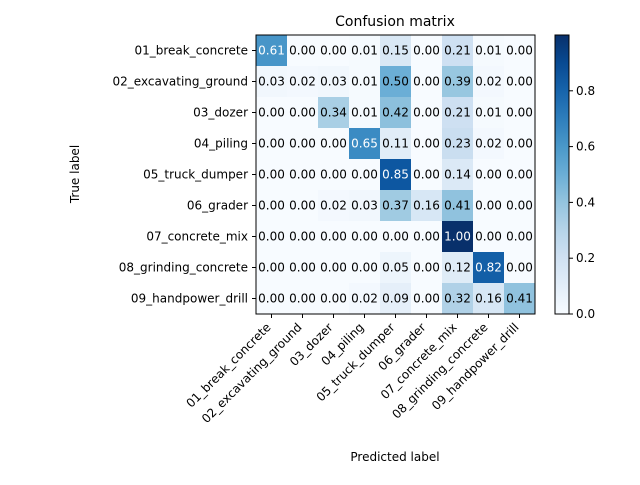 This screenshot has height=485, width=640. I want to click on cell-value-label: 0.32, so click(457, 299).